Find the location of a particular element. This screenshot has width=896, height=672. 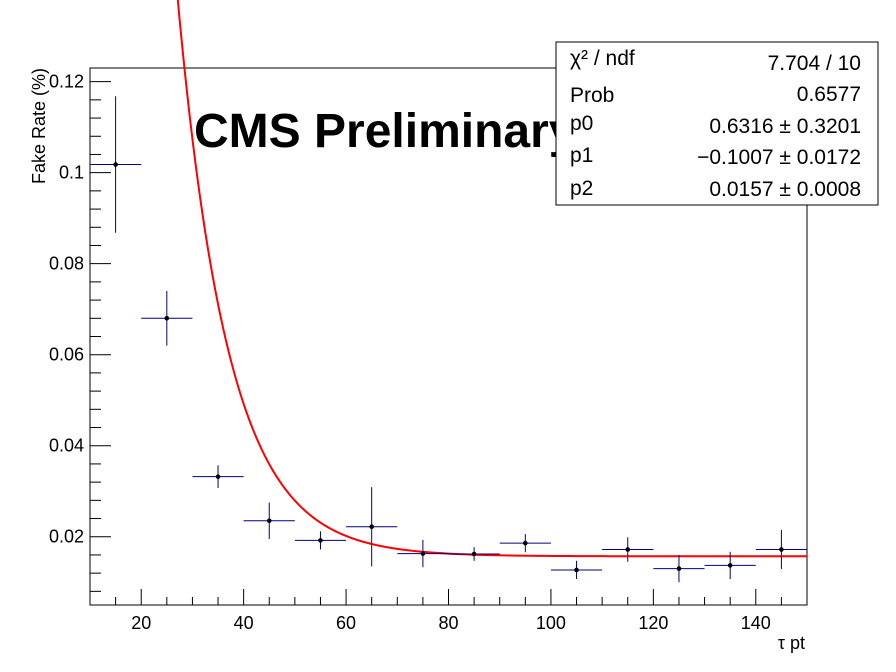

stats-value-p0: 0.6316 ± 0.3201 is located at coordinates (785, 126).